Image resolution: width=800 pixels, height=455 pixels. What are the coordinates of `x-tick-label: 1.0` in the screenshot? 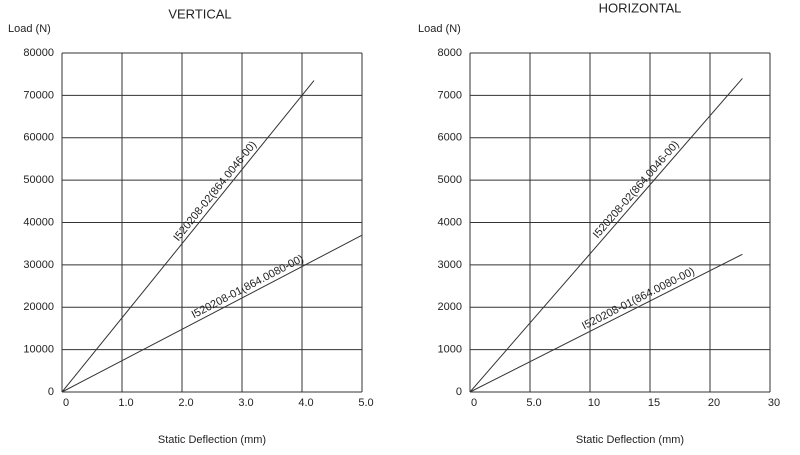 It's located at (125, 403).